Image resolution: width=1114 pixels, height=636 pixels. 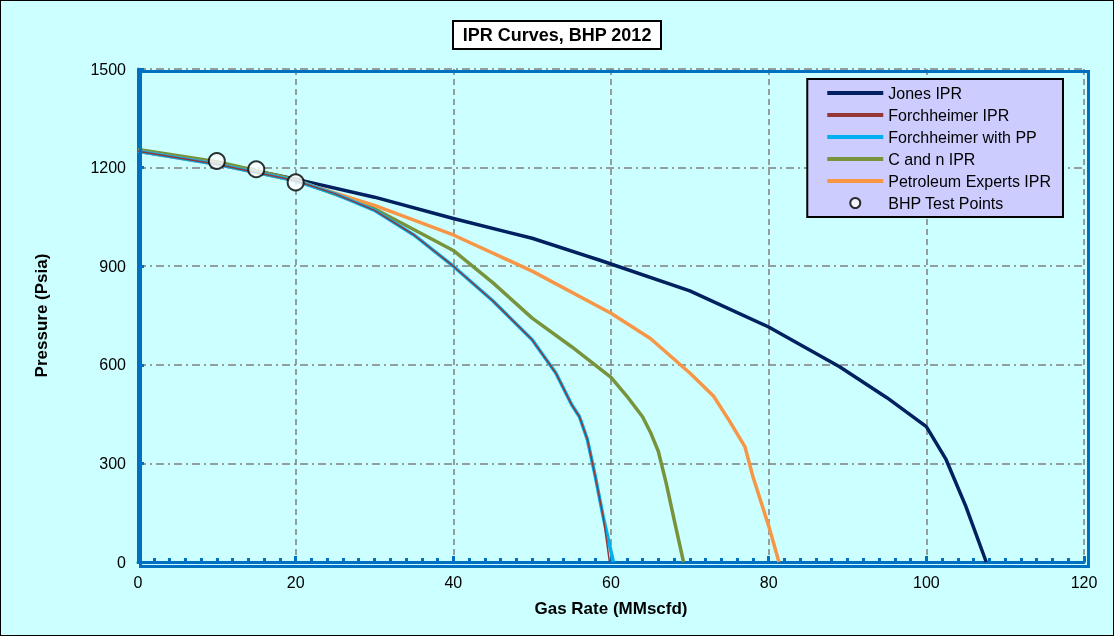 I want to click on legend-label: C and n IPR, so click(x=932, y=159).